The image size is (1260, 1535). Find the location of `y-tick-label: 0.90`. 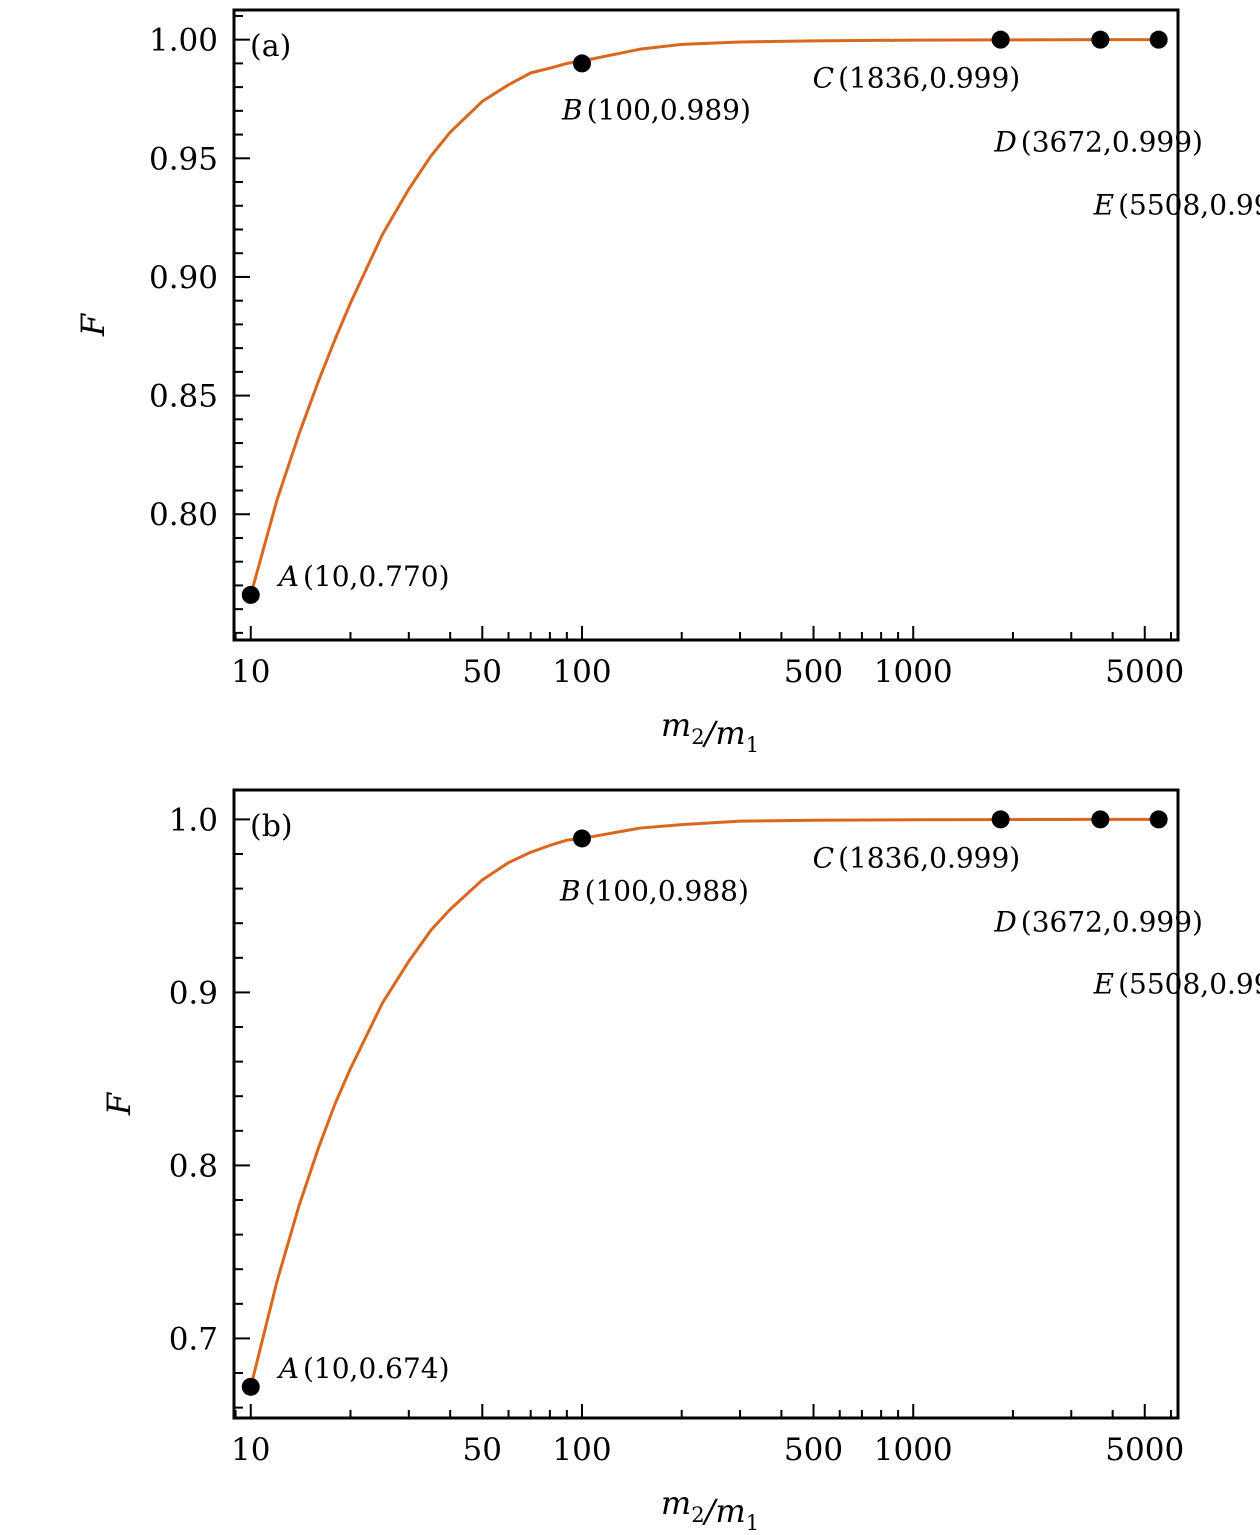

y-tick-label: 0.90 is located at coordinates (183, 278).